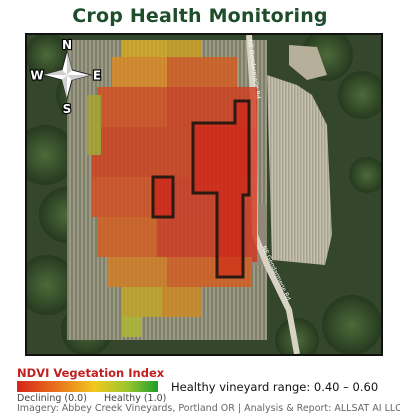 This screenshot has height=416, width=400. I want to click on compass-w: W, so click(36, 76).